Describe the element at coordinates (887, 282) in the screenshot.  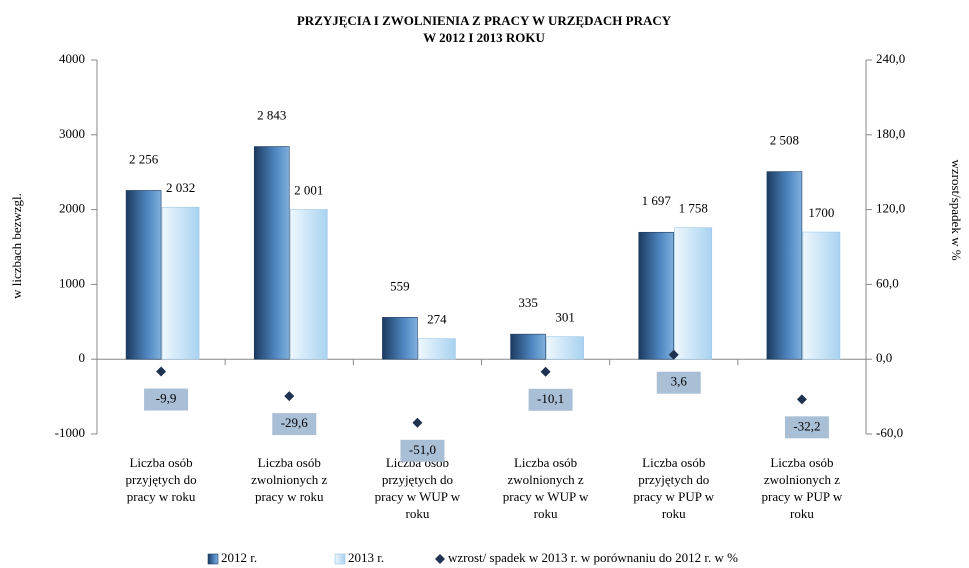
I see `y2-tick-label: 60,0` at that location.